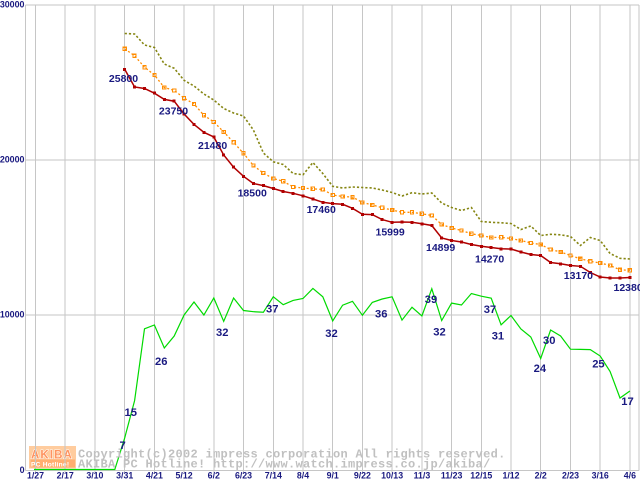 Image resolution: width=640 pixels, height=485 pixels. I want to click on svg-text: 6/23, so click(243, 476).